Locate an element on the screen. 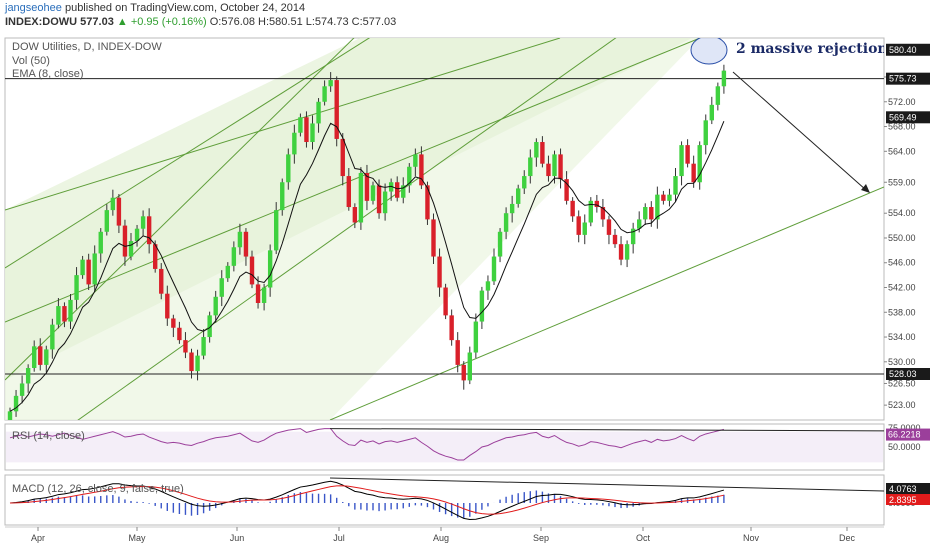 The image size is (932, 550). symbol-label: INDEX:DOWU is located at coordinates (41, 22).